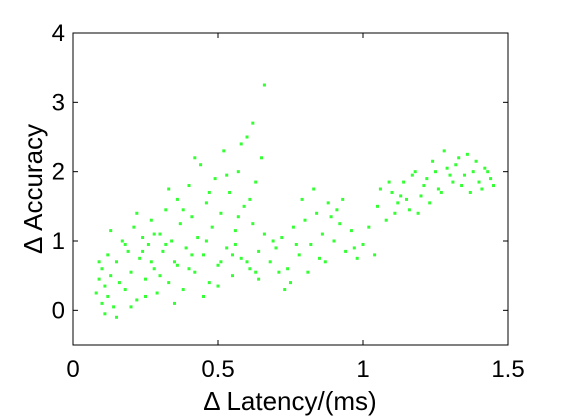 This screenshot has height=420, width=561. What do you see at coordinates (217, 369) in the screenshot?
I see `x-tick-label: 0.5` at bounding box center [217, 369].